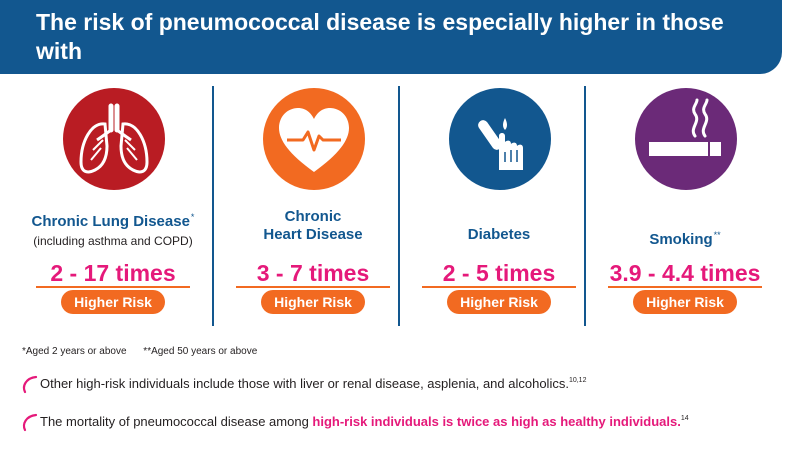  I want to click on condition-subtitle: (including asthma and COPD), so click(113, 241).